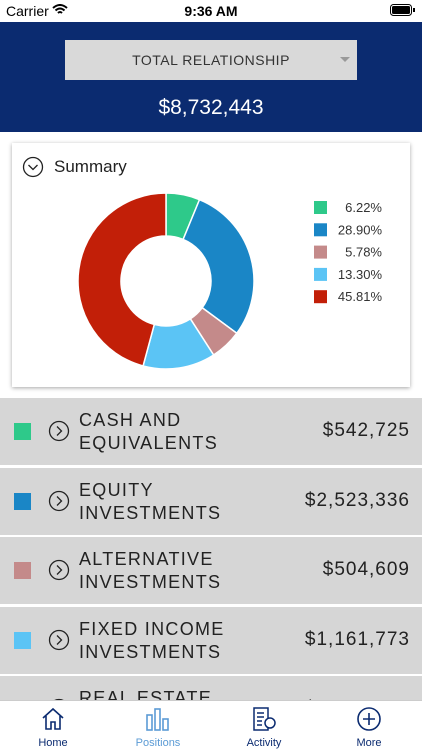  I want to click on account-amount: $504,609, so click(366, 569).